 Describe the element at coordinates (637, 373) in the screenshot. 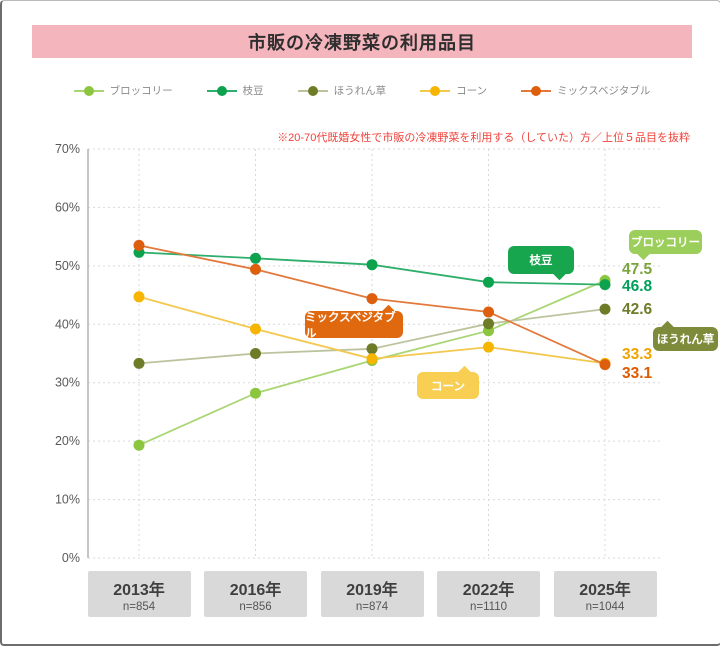

I see `end-value-label: 33.1` at that location.